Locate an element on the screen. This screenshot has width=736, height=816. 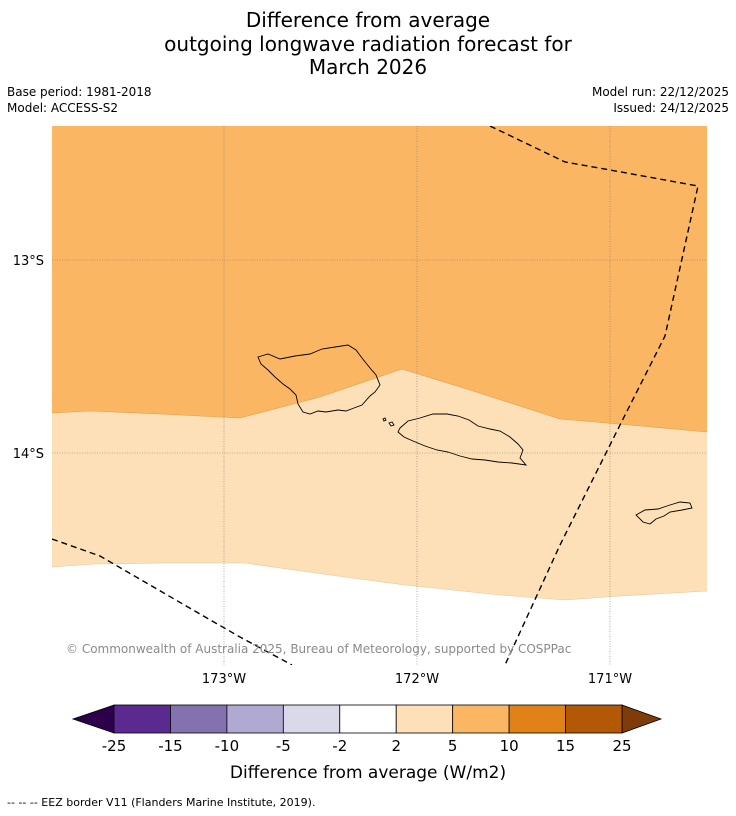
colorbar-extend-high is located at coordinates (642, 719).